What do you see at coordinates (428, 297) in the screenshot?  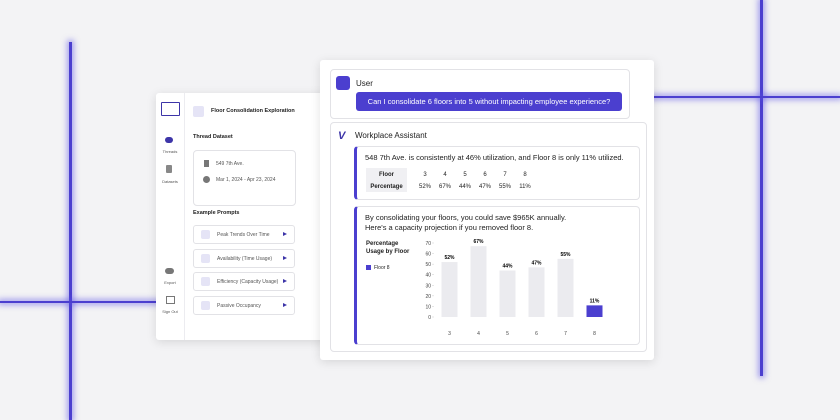 I see `y-tick-label: 20` at bounding box center [428, 297].